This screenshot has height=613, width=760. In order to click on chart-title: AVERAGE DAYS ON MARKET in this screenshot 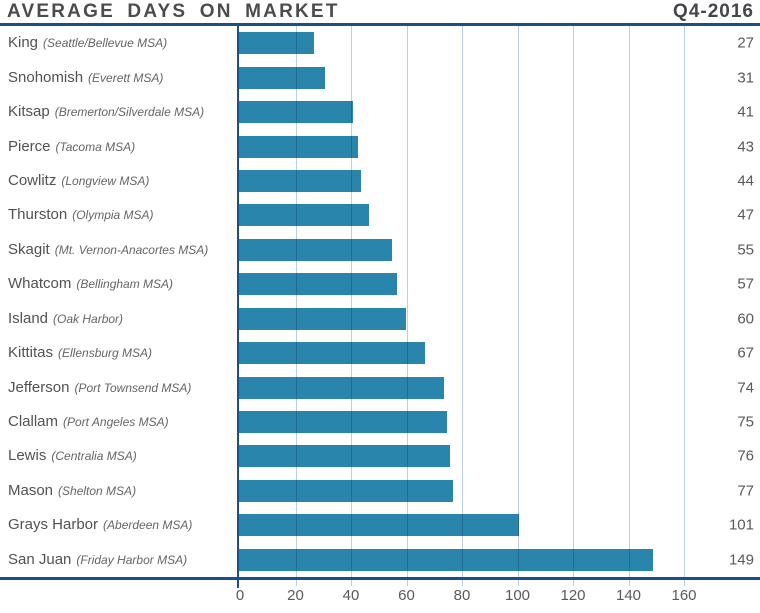, I will do `click(173, 11)`.